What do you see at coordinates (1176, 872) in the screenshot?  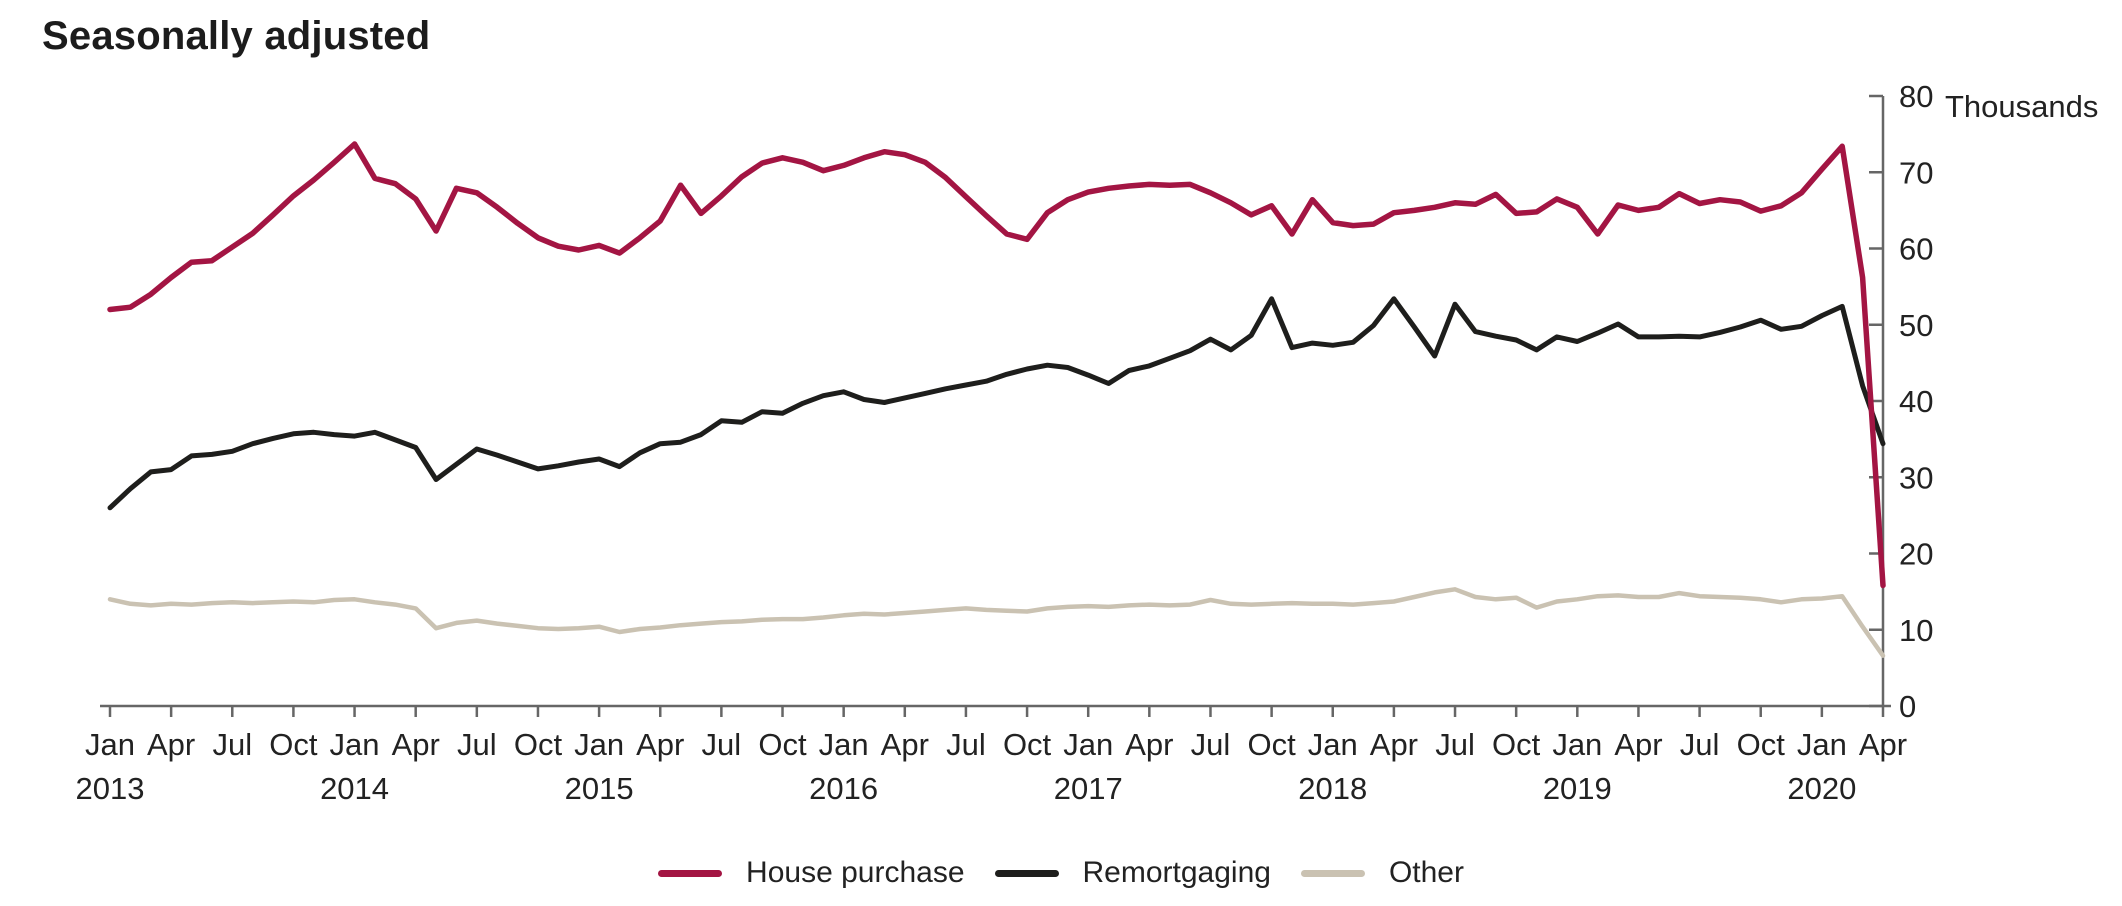 I see `legend-label-remortgaging: Remortgaging` at bounding box center [1176, 872].